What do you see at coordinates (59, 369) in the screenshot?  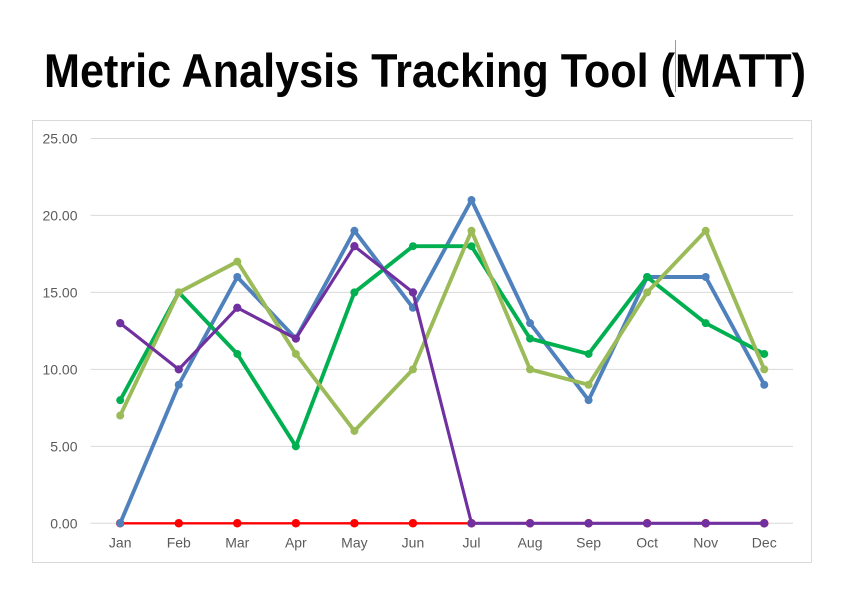 I see `svg-text: 10.00` at bounding box center [59, 369].